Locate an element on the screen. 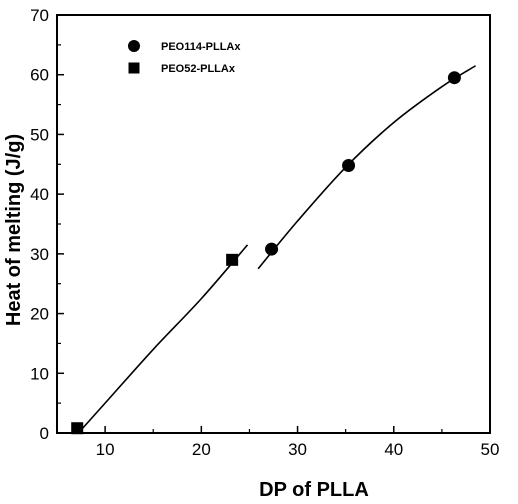 This screenshot has height=504, width=518. fit-curve-lower is located at coordinates (164, 337).